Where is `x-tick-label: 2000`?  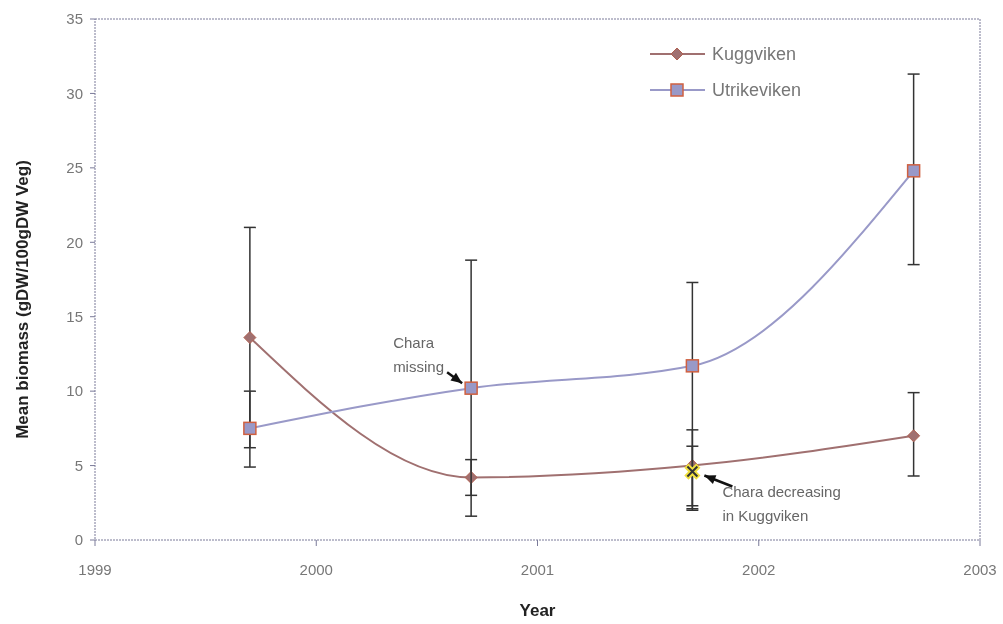 x-tick-label: 2000 is located at coordinates (316, 569).